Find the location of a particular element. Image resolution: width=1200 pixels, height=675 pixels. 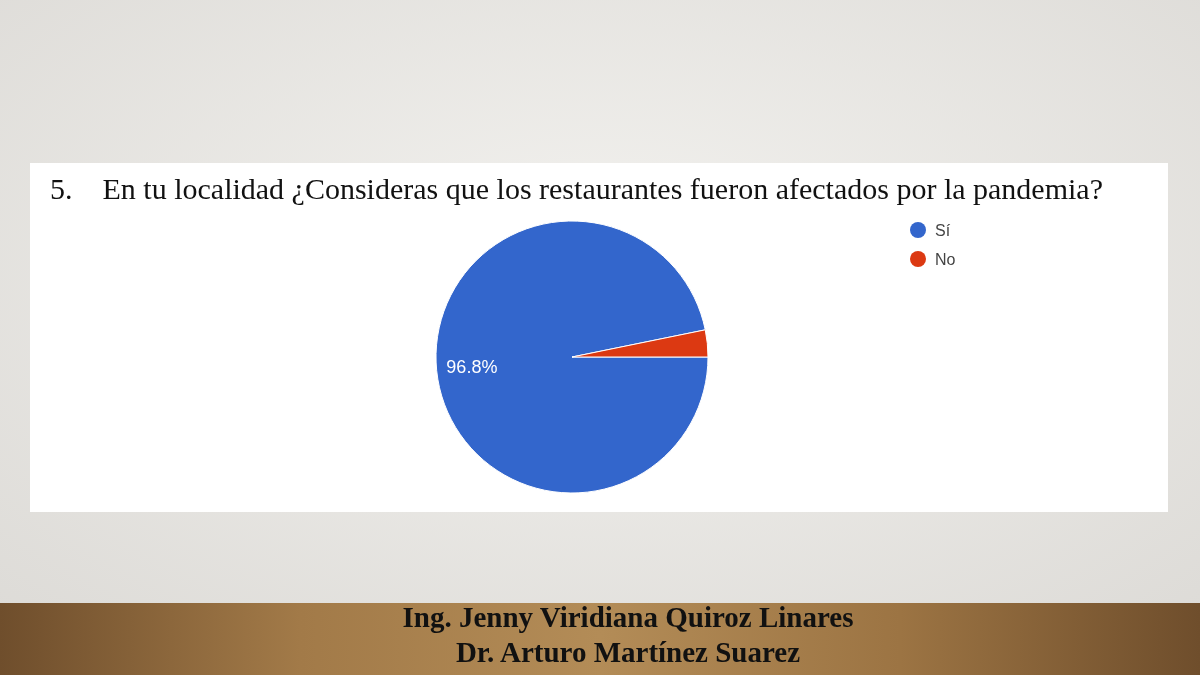

legend-label: No is located at coordinates (945, 259).